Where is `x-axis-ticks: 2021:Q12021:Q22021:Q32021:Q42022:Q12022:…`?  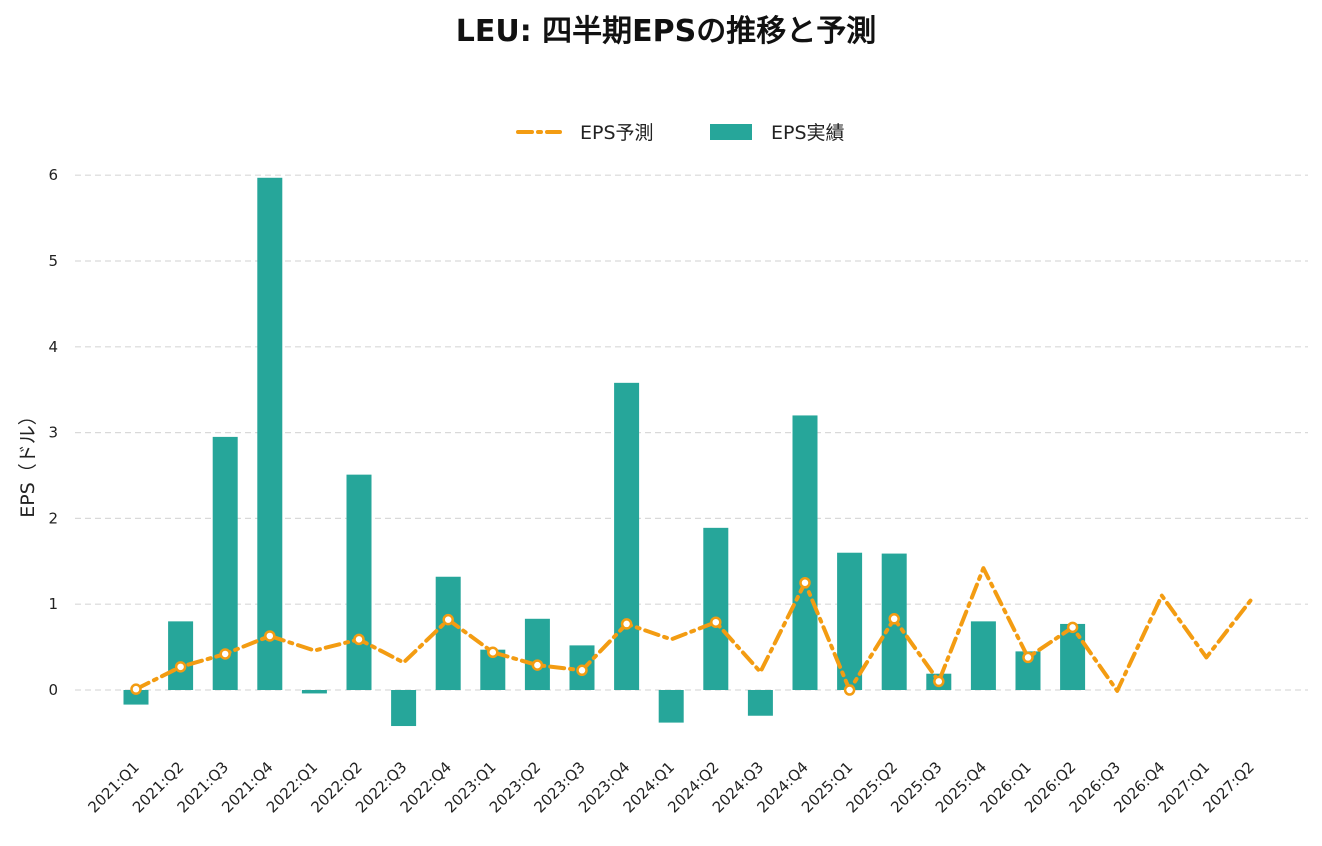
x-axis-ticks: 2021:Q12021:Q22021:Q32021:Q42022:Q12022:… is located at coordinates (670, 787).